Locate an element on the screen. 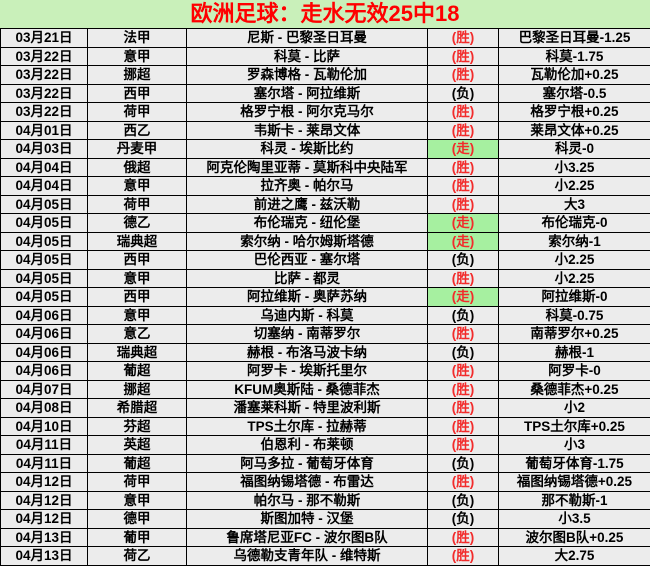  pick-cell: 索尔纳-1 is located at coordinates (574, 241).